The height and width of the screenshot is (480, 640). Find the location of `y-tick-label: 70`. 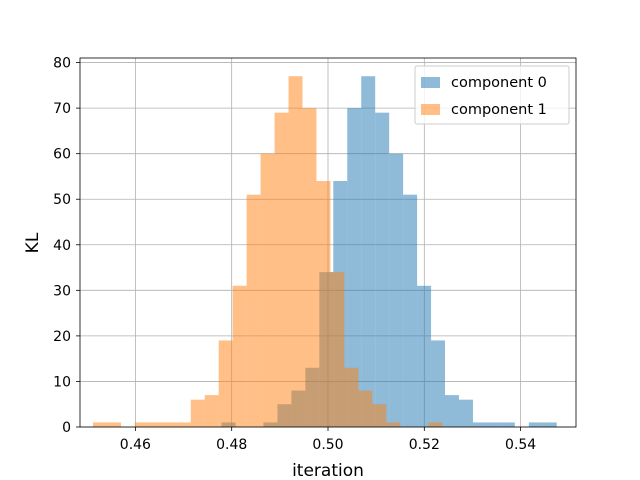

y-tick-label: 70 is located at coordinates (62, 109).